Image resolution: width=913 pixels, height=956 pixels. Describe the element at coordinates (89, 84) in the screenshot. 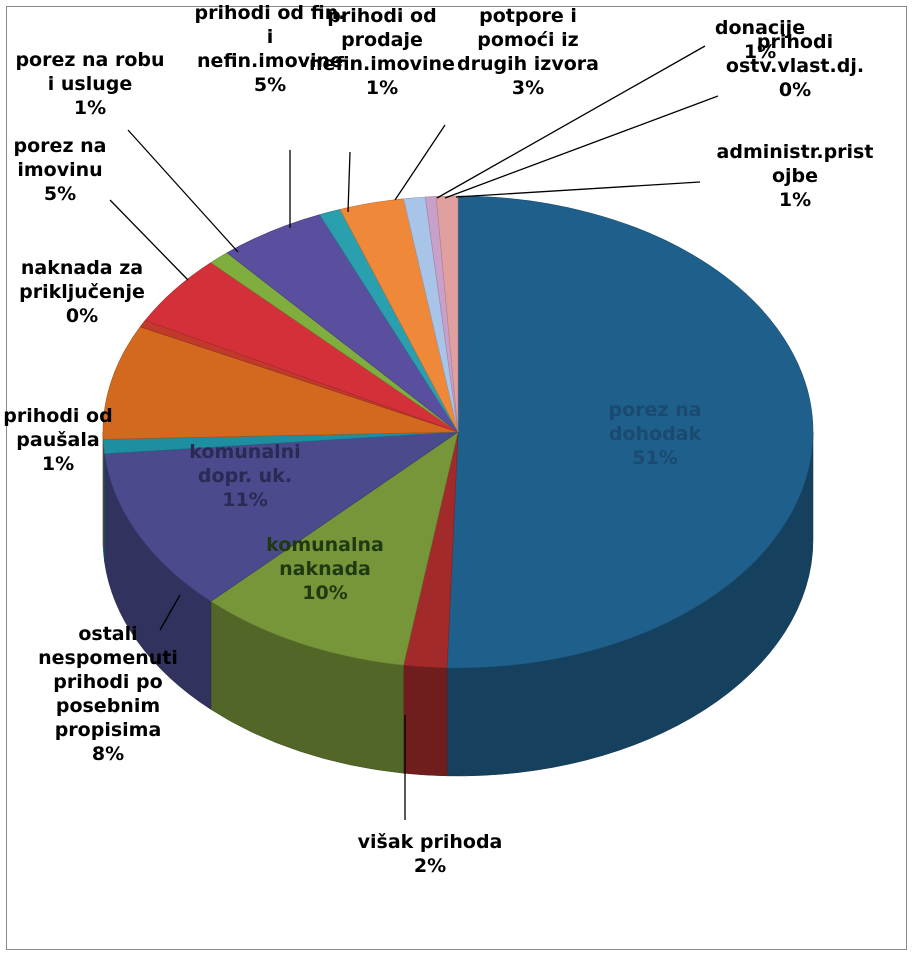

I see `slice-label-8: porez na robu i usluge 1%` at that location.